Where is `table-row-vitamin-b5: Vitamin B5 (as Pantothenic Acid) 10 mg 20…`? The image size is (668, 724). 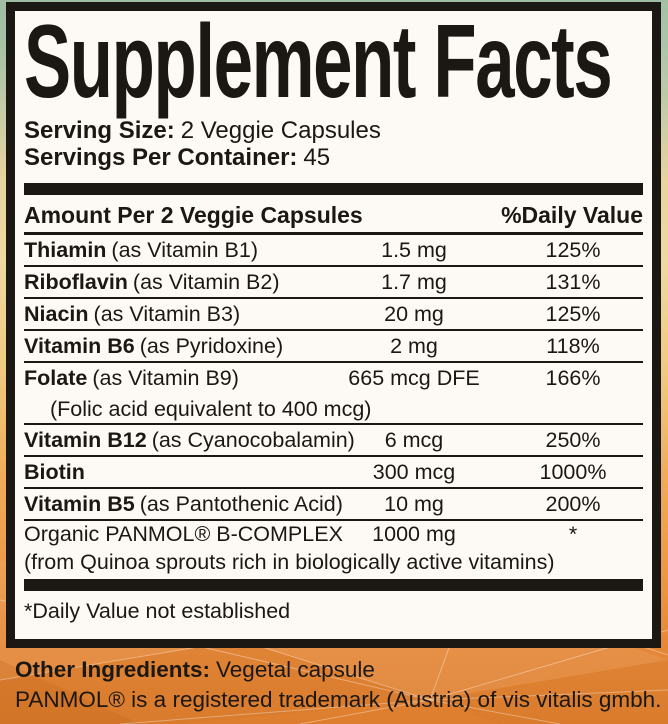
table-row-vitamin-b5: Vitamin B5 (as Pantothenic Acid) 10 mg 20… is located at coordinates (333, 505).